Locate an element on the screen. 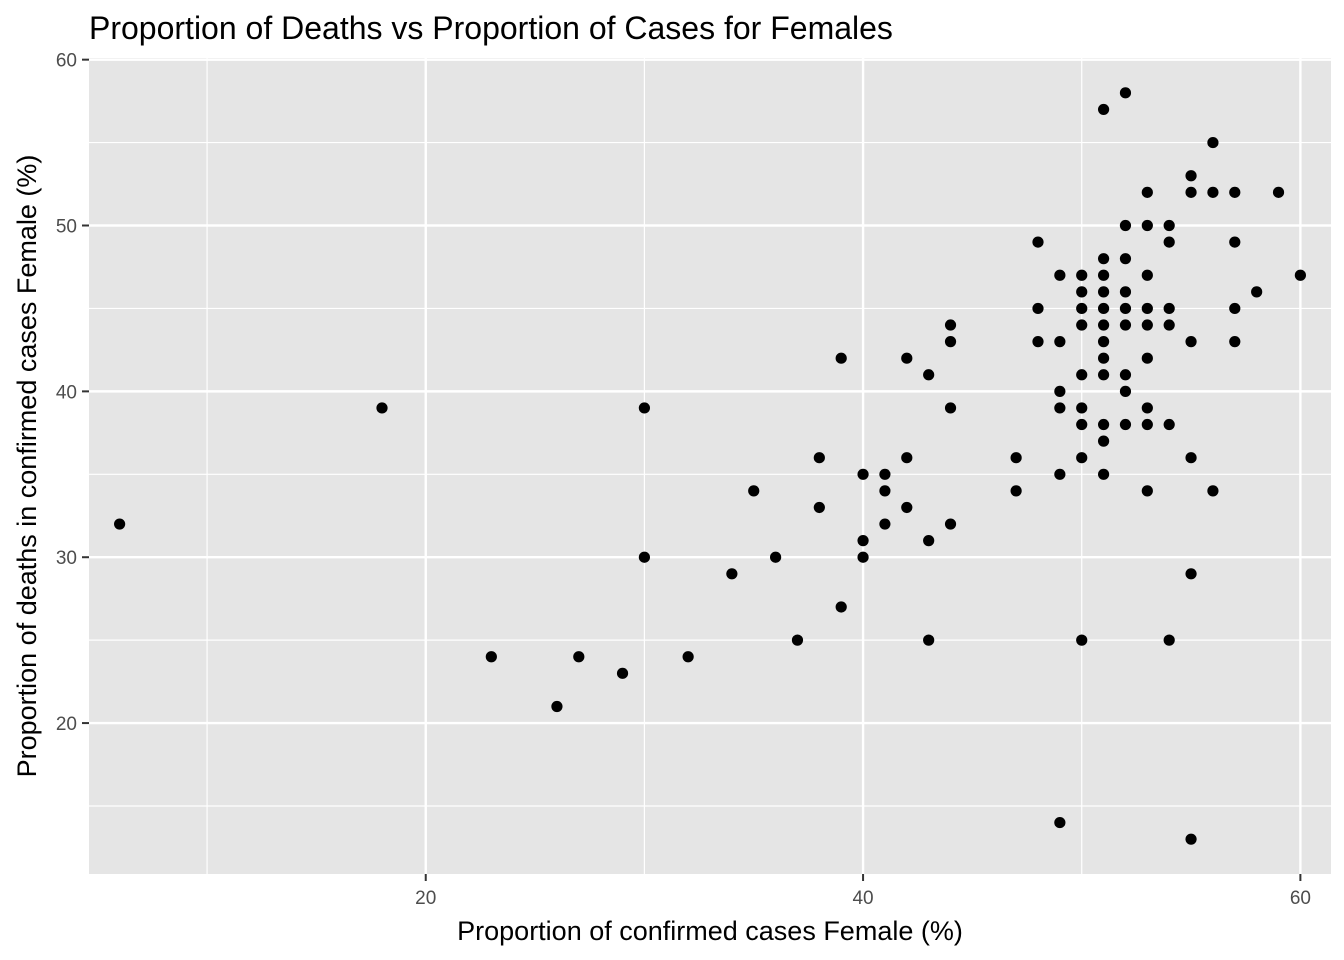 The height and width of the screenshot is (960, 1344). x-axis-ticks: 20 40 60 is located at coordinates (863, 891).